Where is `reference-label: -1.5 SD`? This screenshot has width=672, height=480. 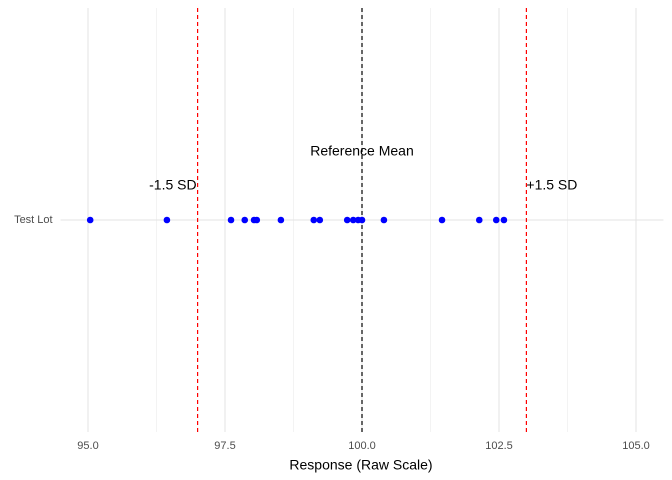 reference-label: -1.5 SD is located at coordinates (172, 185).